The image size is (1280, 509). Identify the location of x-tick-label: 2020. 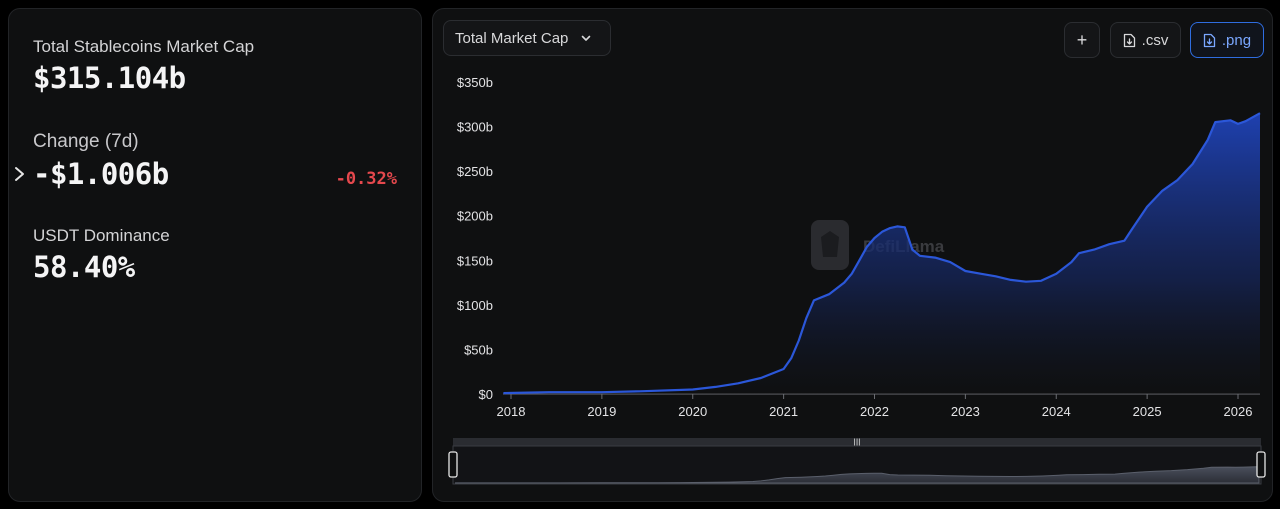
(692, 411).